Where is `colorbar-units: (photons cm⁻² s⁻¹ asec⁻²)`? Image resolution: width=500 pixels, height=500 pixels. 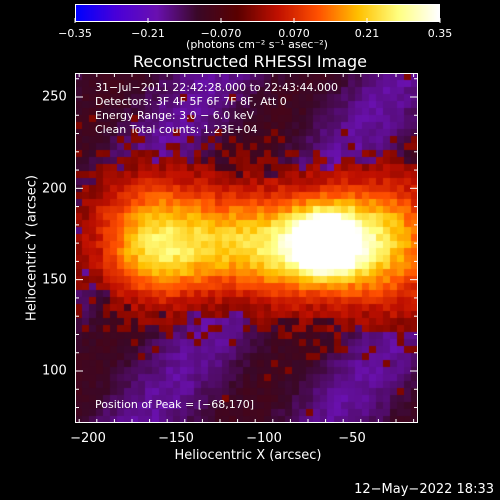
colorbar-units: (photons cm⁻² s⁻¹ asec⁻²) is located at coordinates (257, 44).